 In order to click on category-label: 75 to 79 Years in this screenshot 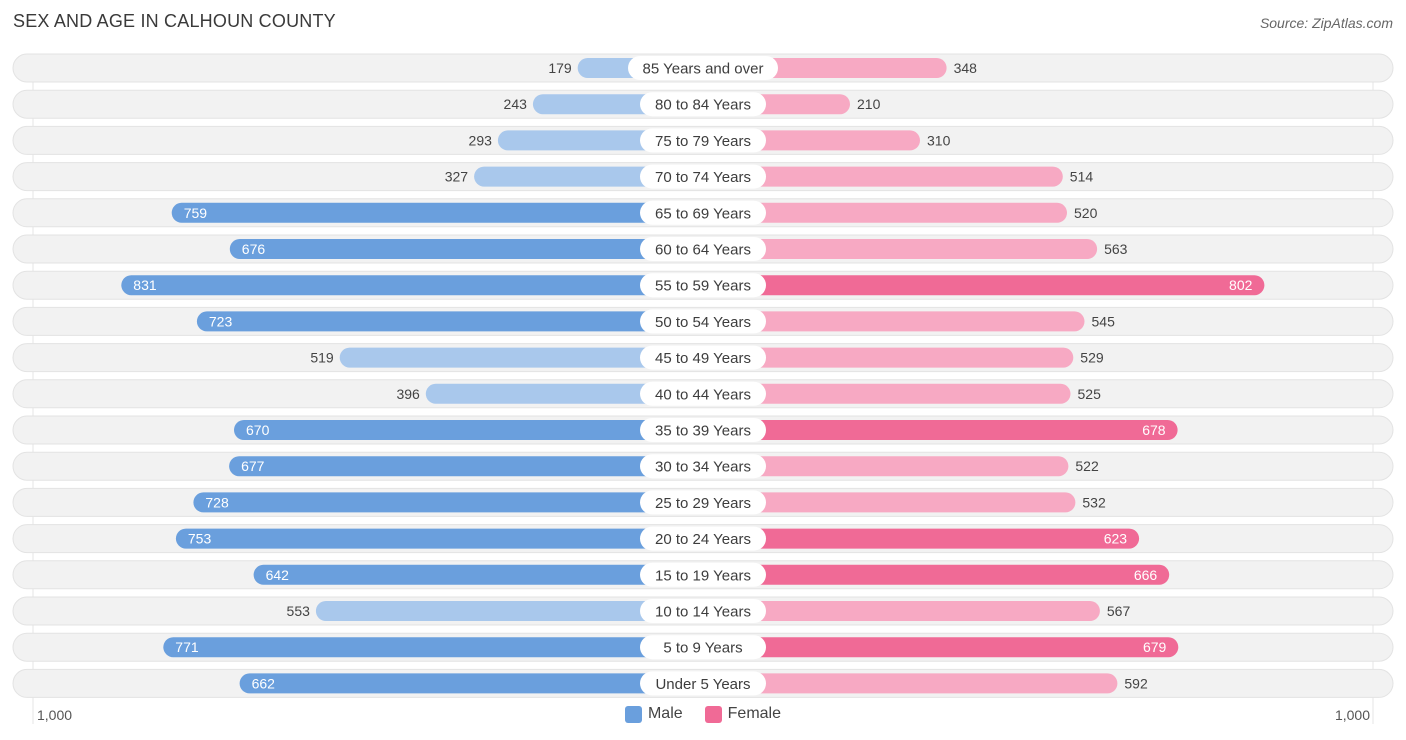, I will do `click(703, 141)`.